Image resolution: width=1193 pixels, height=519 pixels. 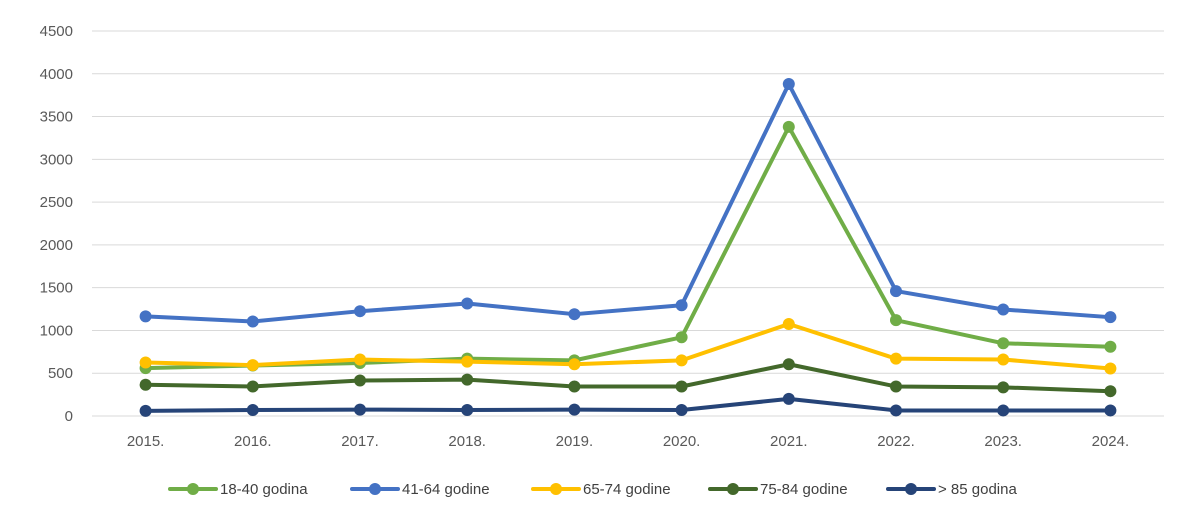 What do you see at coordinates (56, 31) in the screenshot?
I see `y-tick-label: 4500` at bounding box center [56, 31].